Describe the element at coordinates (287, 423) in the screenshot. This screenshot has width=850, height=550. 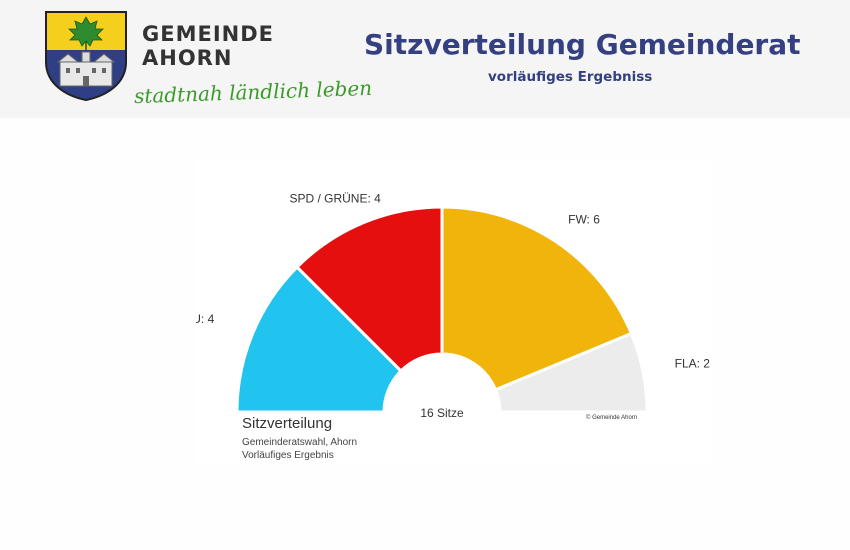
I see `chart-title: Sitzverteilung` at that location.